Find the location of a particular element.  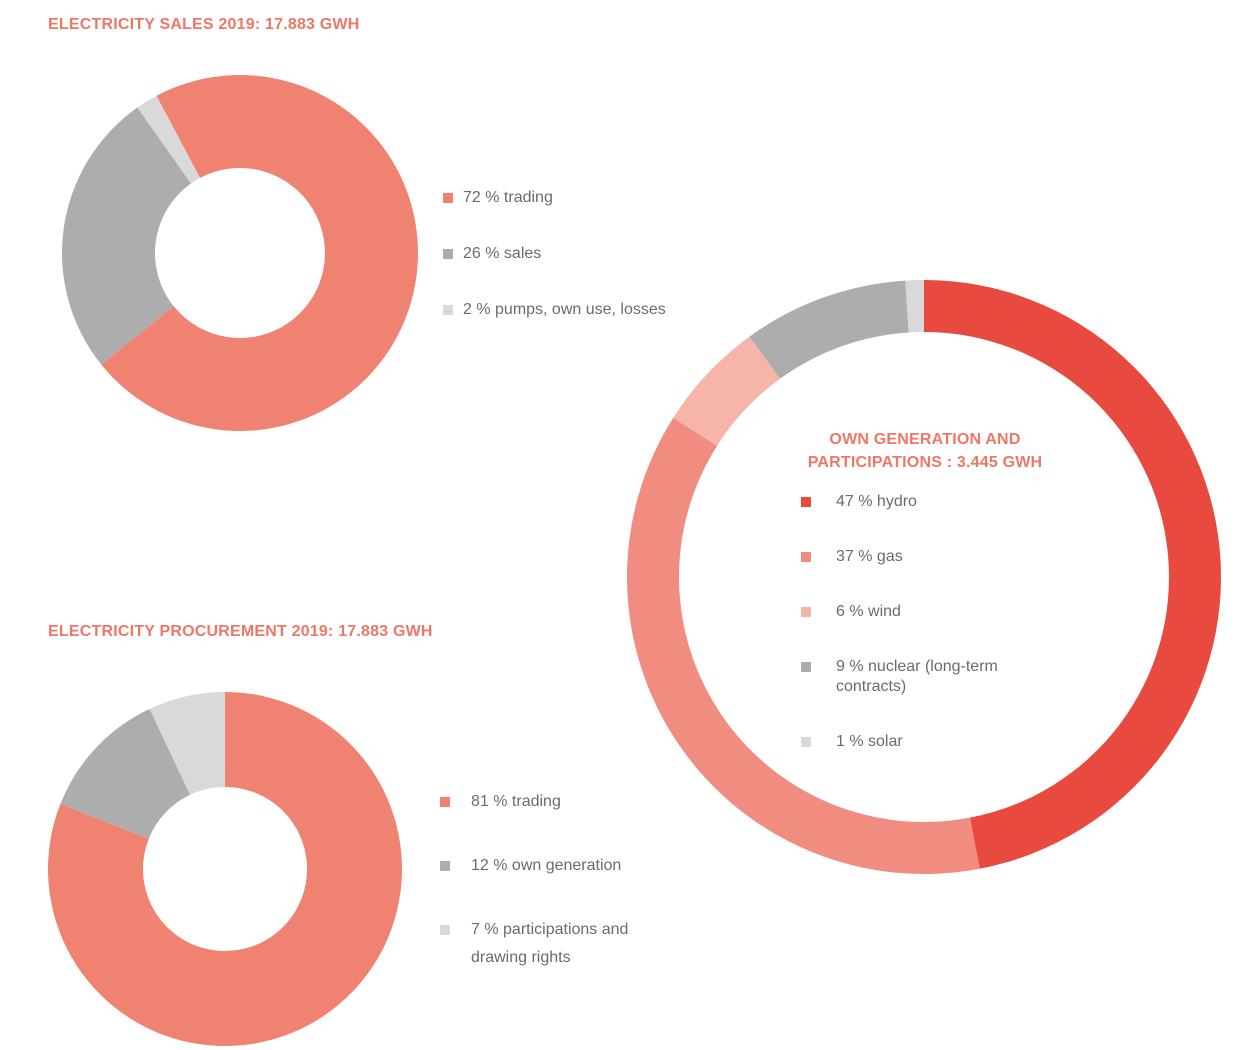

legend-swatch-pumps is located at coordinates (448, 310).